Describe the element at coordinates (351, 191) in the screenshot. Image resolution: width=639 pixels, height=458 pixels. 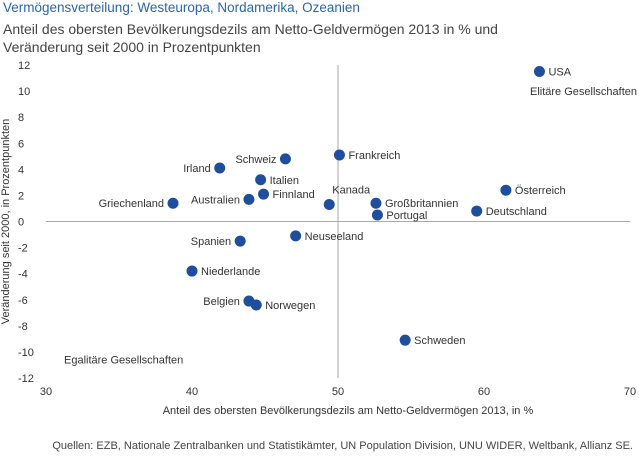
I see `point-label: Kanada` at that location.